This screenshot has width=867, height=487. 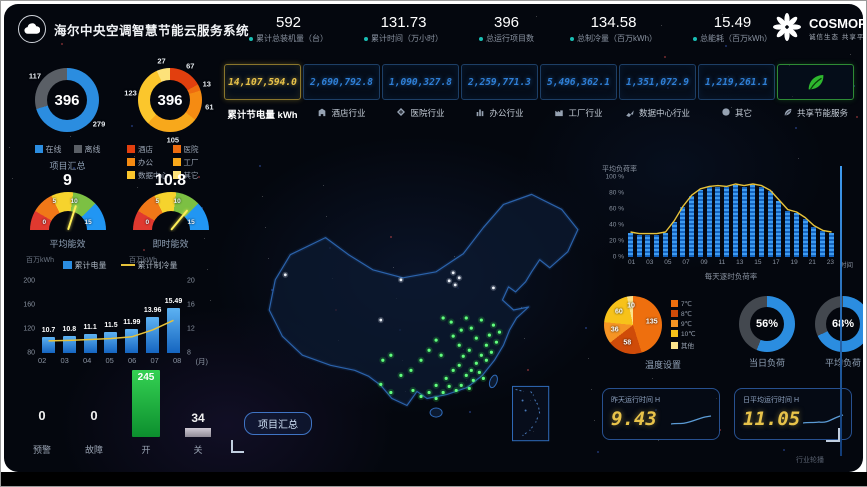 I want to click on kpi-value-box: 2,690,792.8, so click(x=341, y=82).